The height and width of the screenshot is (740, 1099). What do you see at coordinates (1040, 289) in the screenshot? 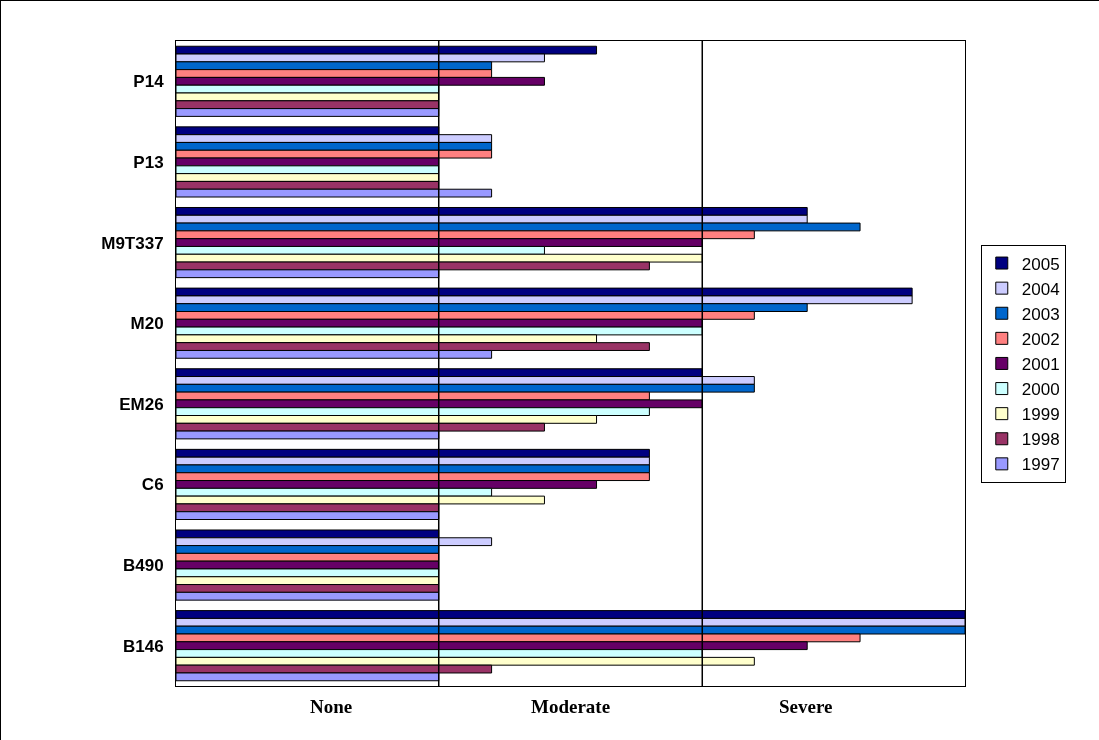
I see `legend-label: 2004` at bounding box center [1040, 289].